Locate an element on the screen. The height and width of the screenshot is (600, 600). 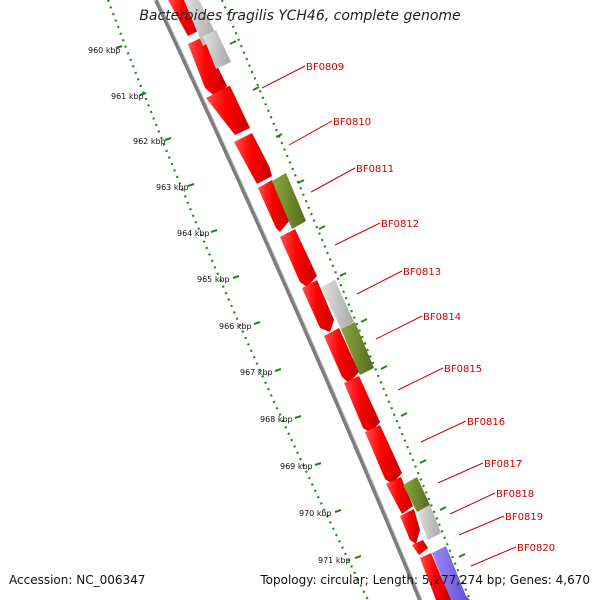
gene-label: BF0813 is located at coordinates (422, 272).